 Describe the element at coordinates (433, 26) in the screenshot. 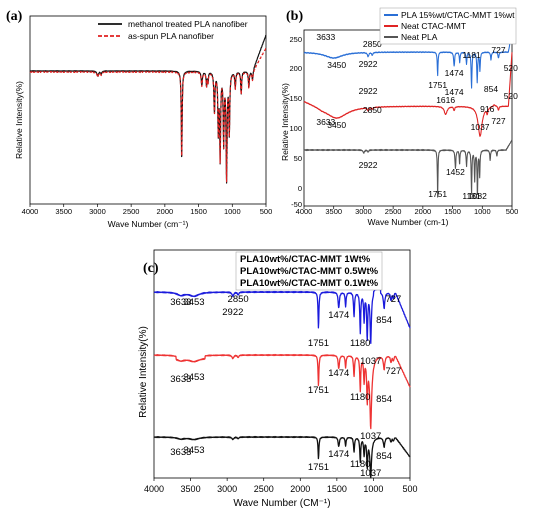

I see `legend-b-entry-1: Neat CTAC-MMT` at that location.